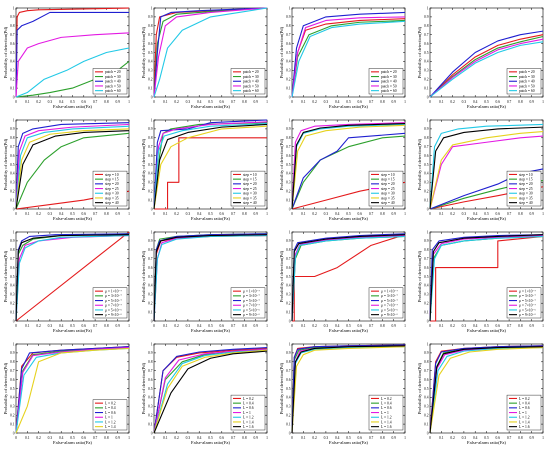 The image size is (550, 452). I want to click on legend-box, so click(110, 303).